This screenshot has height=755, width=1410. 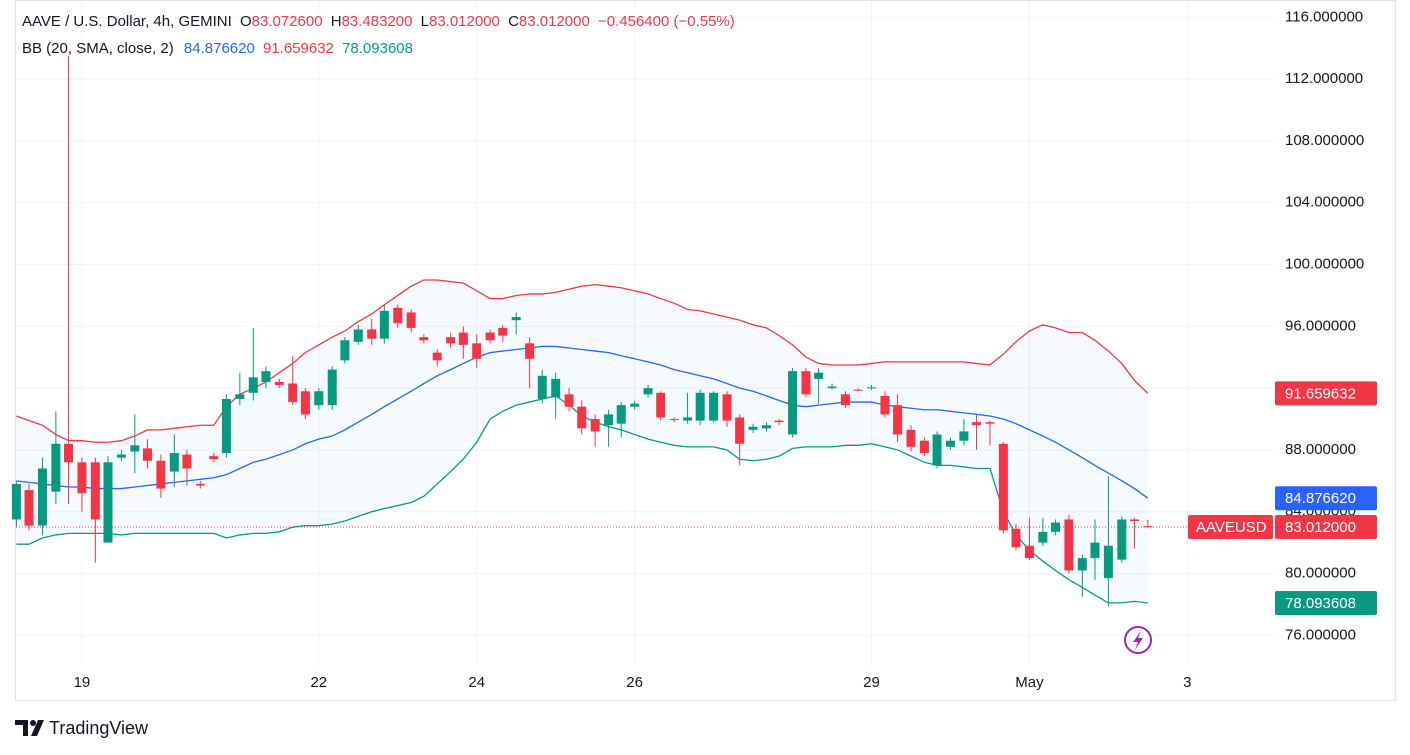 What do you see at coordinates (476, 682) in the screenshot?
I see `x-tick-label: 24` at bounding box center [476, 682].